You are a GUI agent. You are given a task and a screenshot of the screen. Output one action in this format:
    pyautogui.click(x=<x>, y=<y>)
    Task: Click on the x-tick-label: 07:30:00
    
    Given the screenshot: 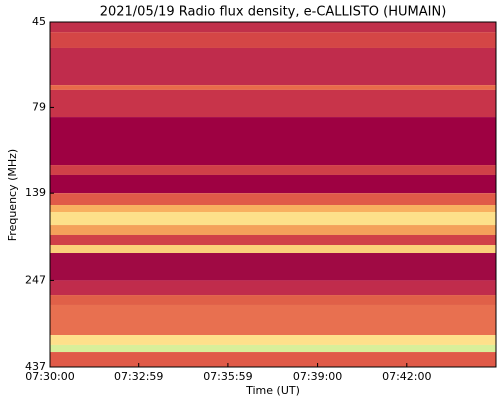 What is the action you would take?
    pyautogui.click(x=49, y=376)
    